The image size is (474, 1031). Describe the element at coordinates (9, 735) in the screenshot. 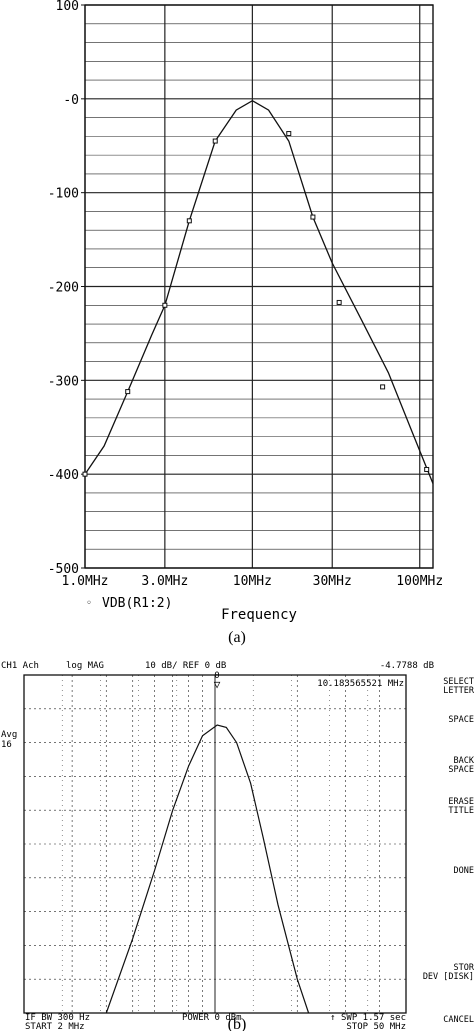

I see `avg-label: Avg` at that location.